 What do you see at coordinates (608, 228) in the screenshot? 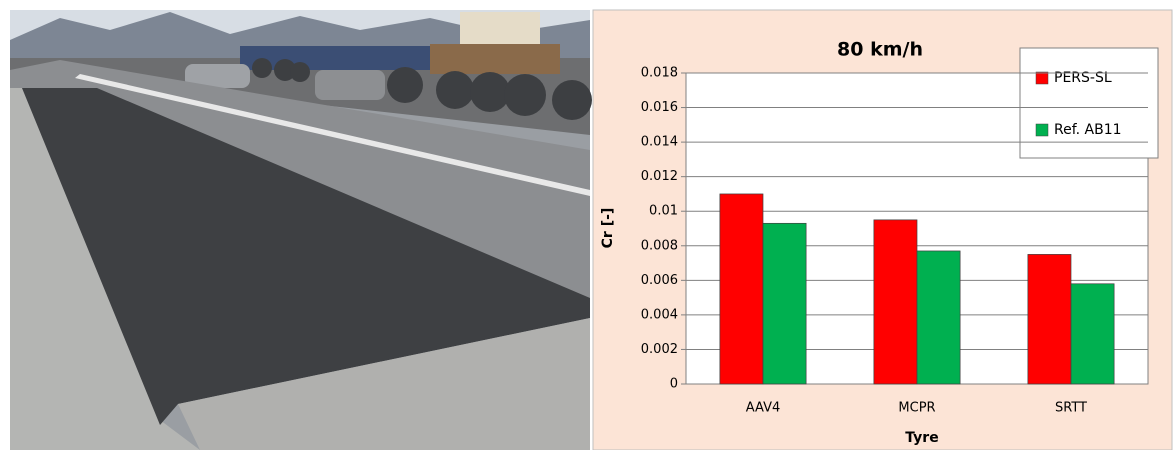
I see `y-axis-title: Cr [-]` at bounding box center [608, 228].